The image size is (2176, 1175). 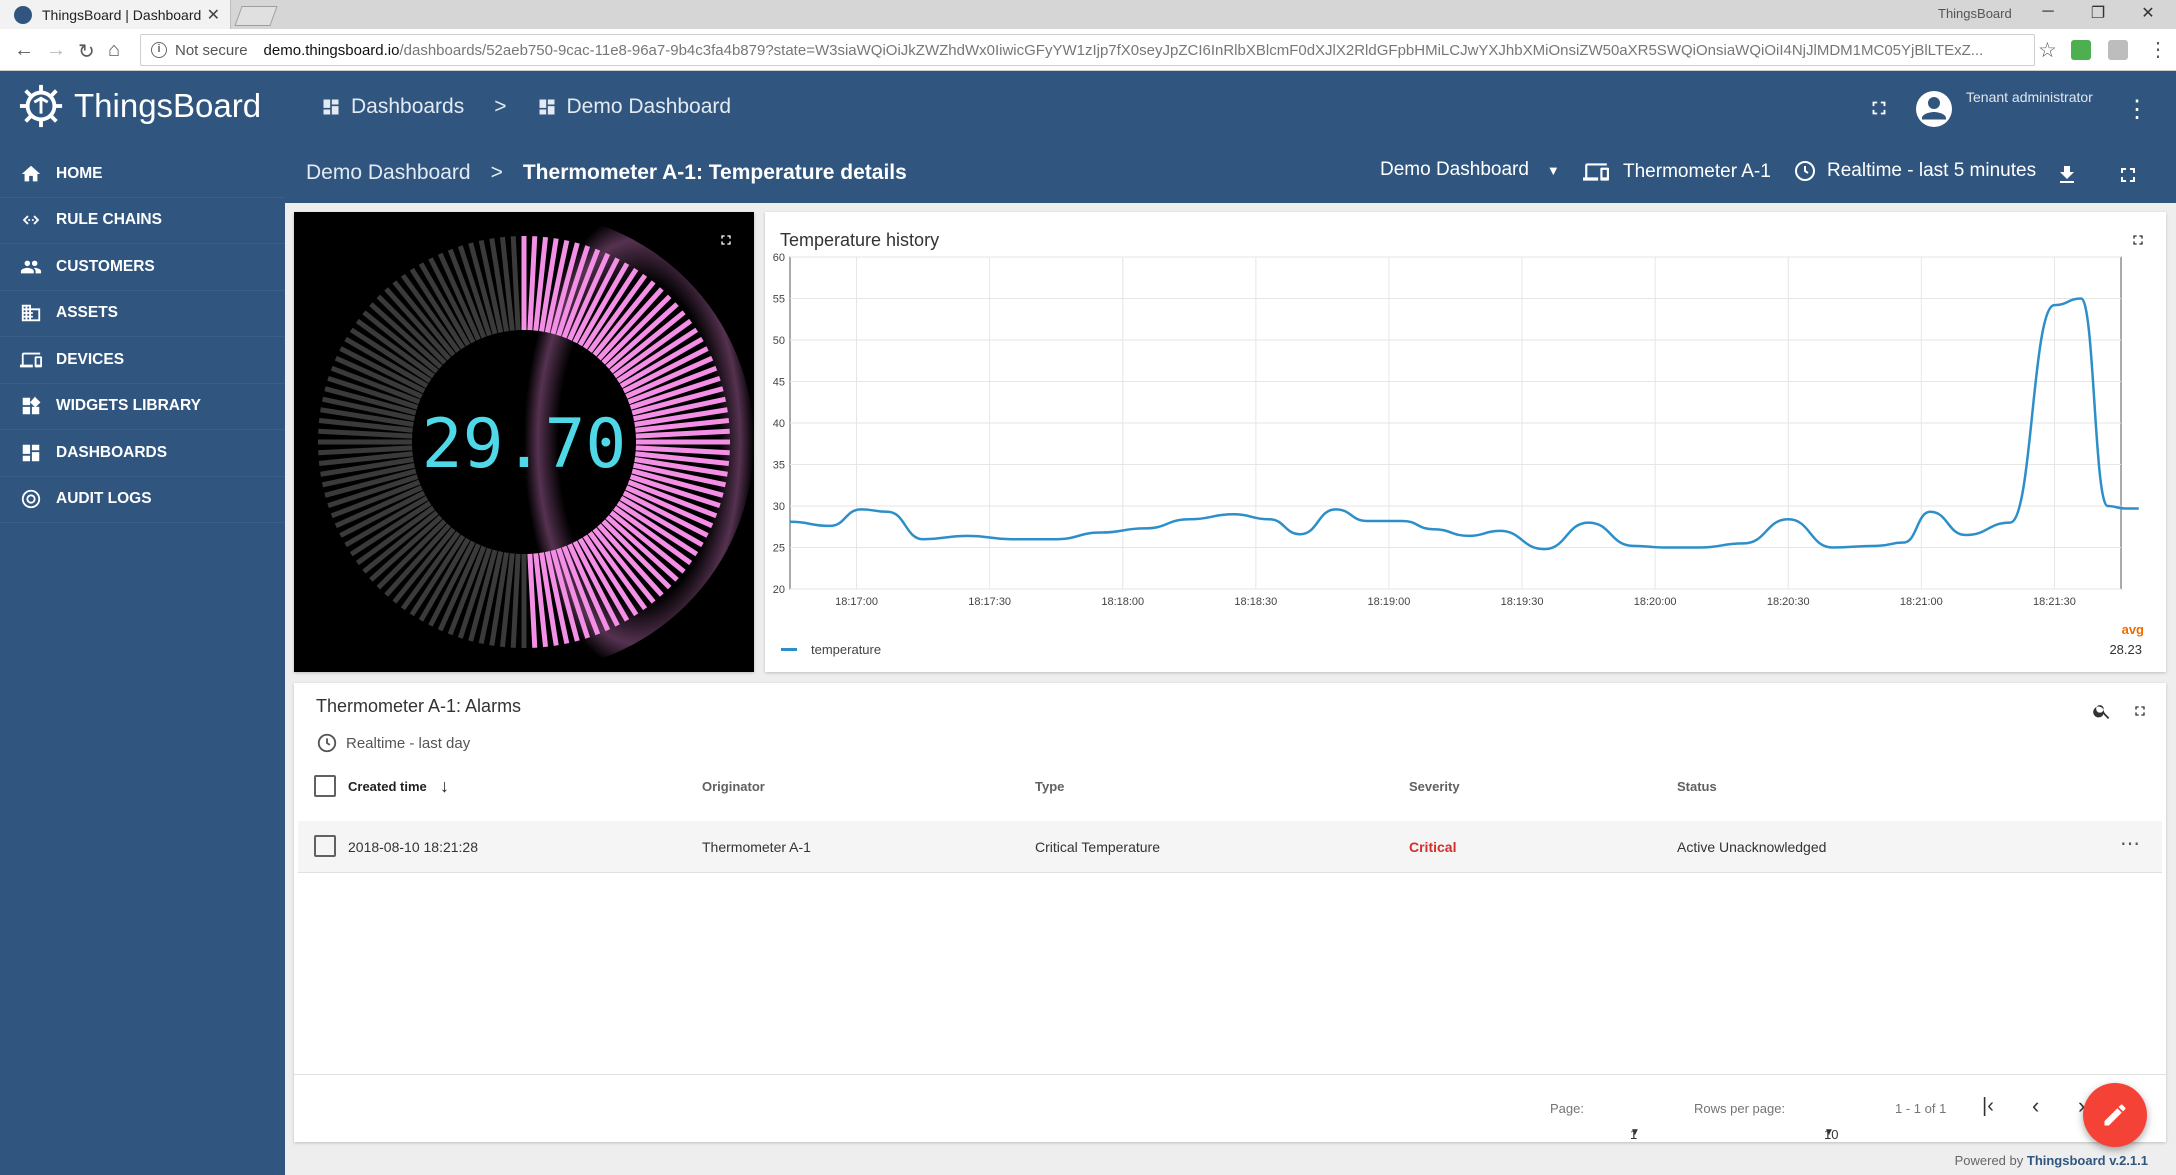 I want to click on restore-icon: ❐, so click(x=2098, y=13).